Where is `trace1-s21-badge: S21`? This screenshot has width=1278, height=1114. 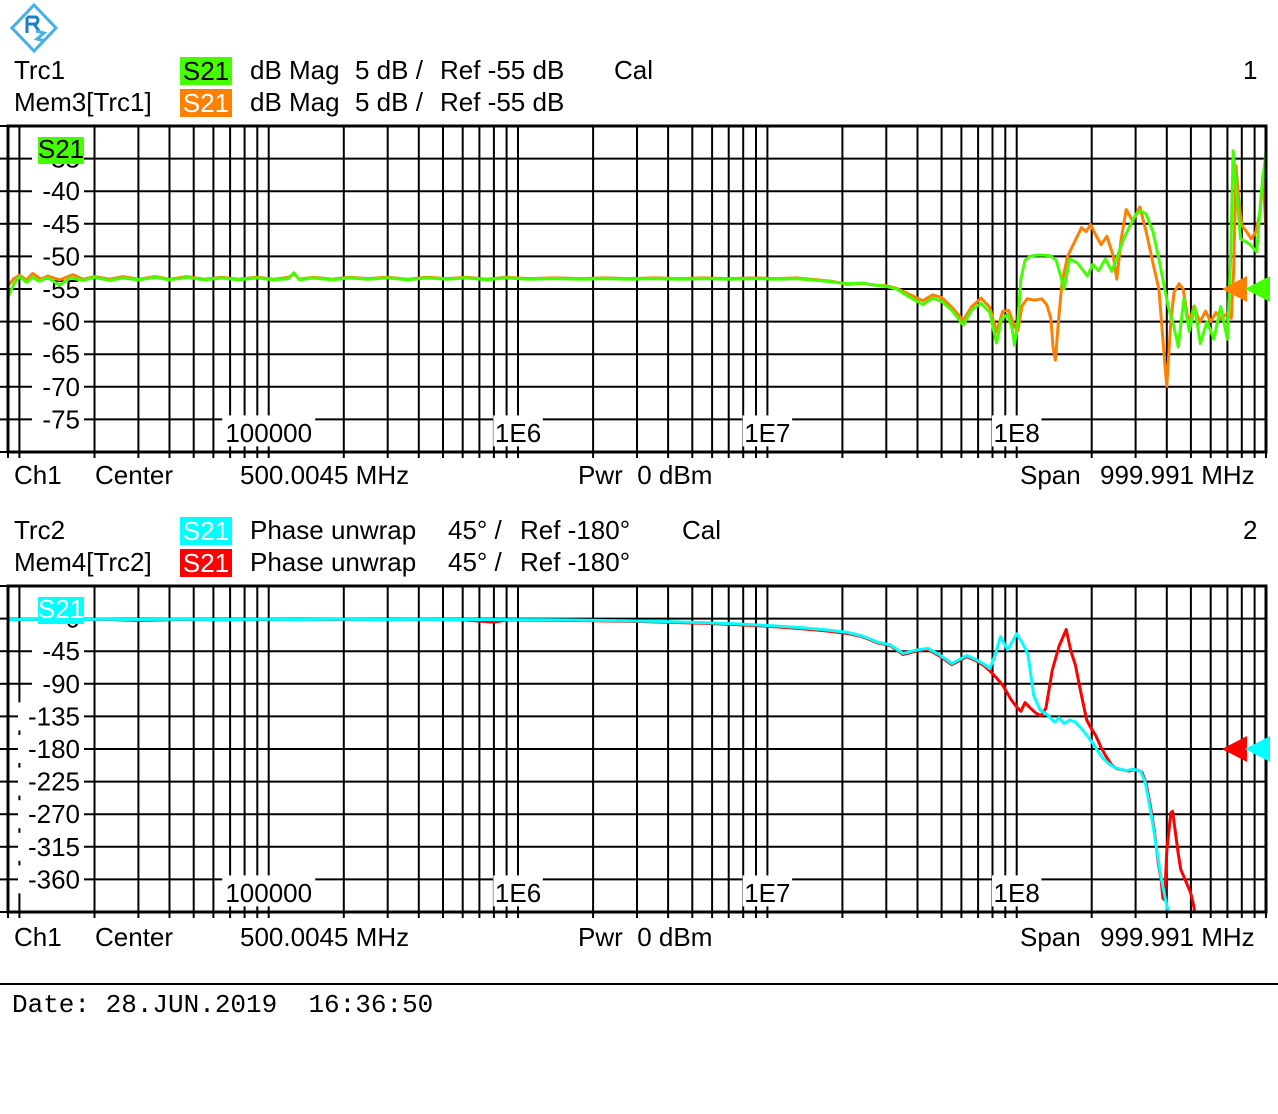 trace1-s21-badge: S21 is located at coordinates (206, 71).